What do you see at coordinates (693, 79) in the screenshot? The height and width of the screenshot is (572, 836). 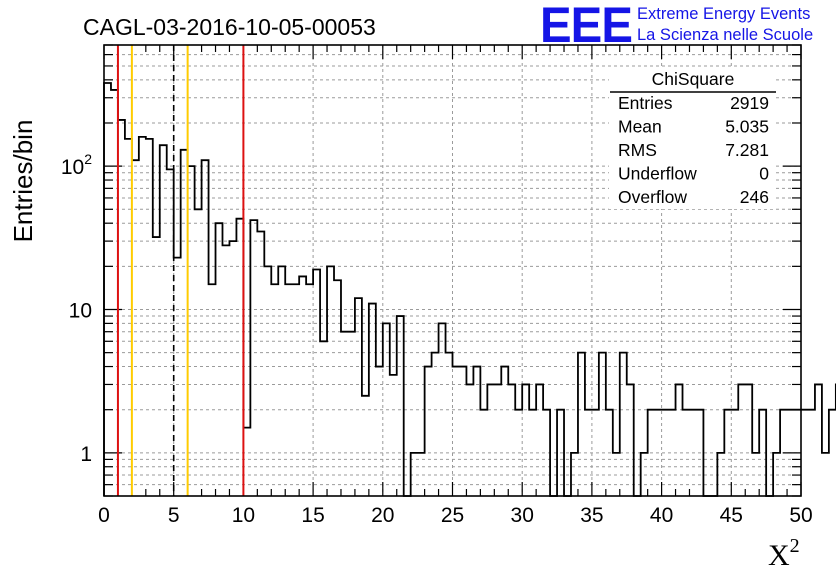 I see `stats-box-title: ChiSquare` at bounding box center [693, 79].